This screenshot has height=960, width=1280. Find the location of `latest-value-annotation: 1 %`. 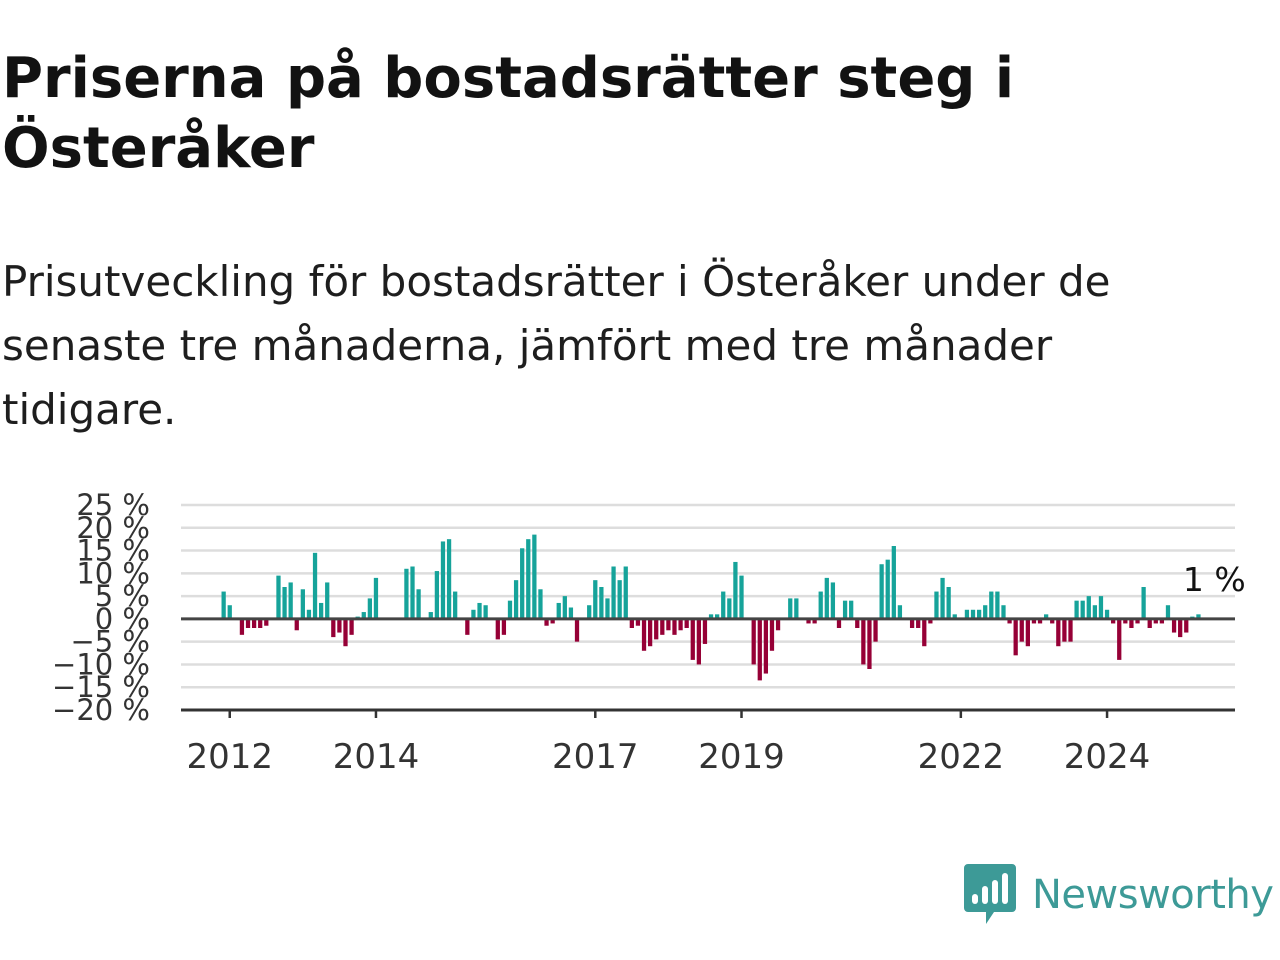

latest-value-annotation: 1 % is located at coordinates (1214, 579).